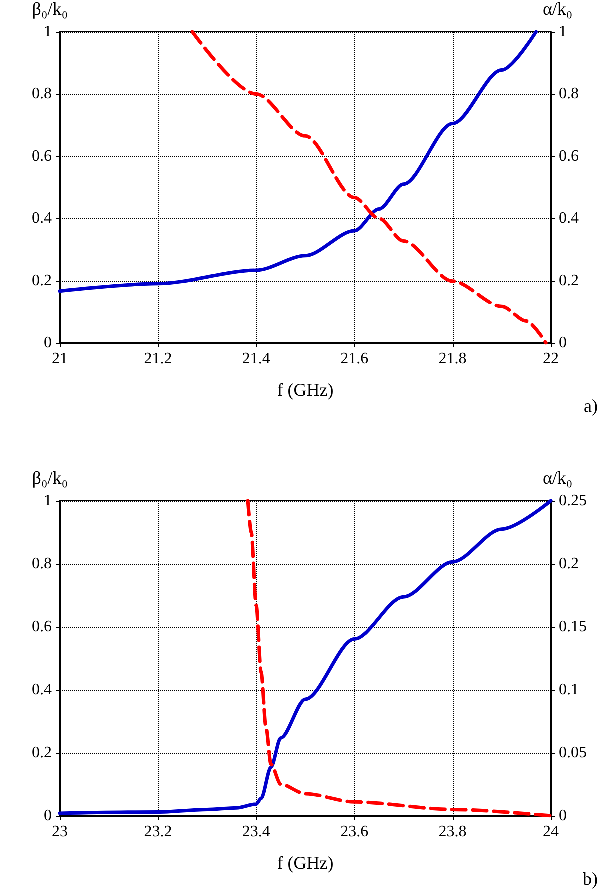  What do you see at coordinates (569, 94) in the screenshot?
I see `y2-tick-label: 0.8` at bounding box center [569, 94].